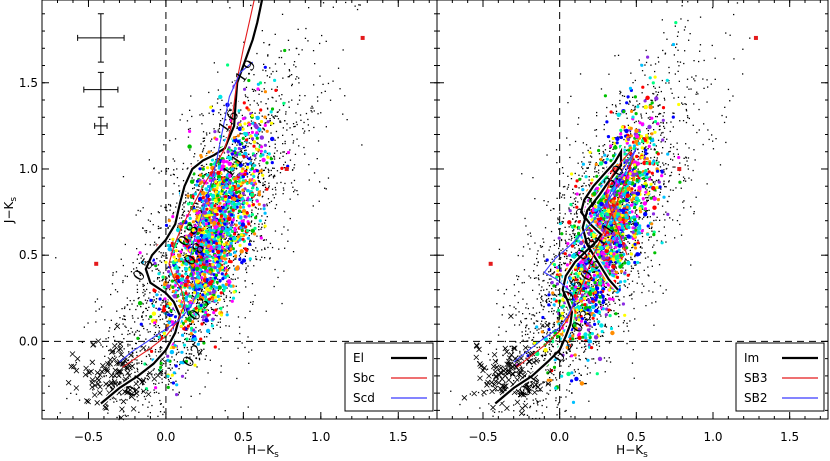 The image size is (830, 461). I want to click on legend-label: El, so click(358, 358).